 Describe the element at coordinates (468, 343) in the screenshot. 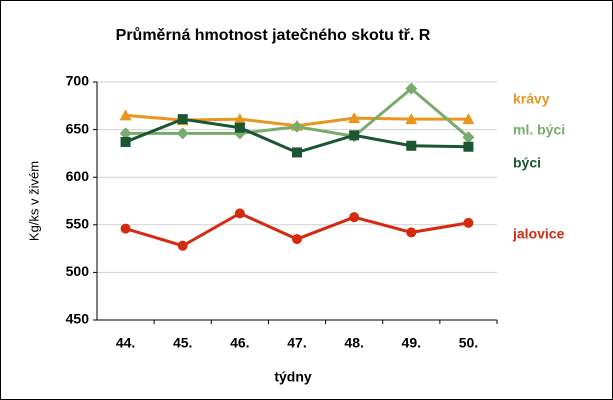

I see `x-tick-label: 50.` at that location.